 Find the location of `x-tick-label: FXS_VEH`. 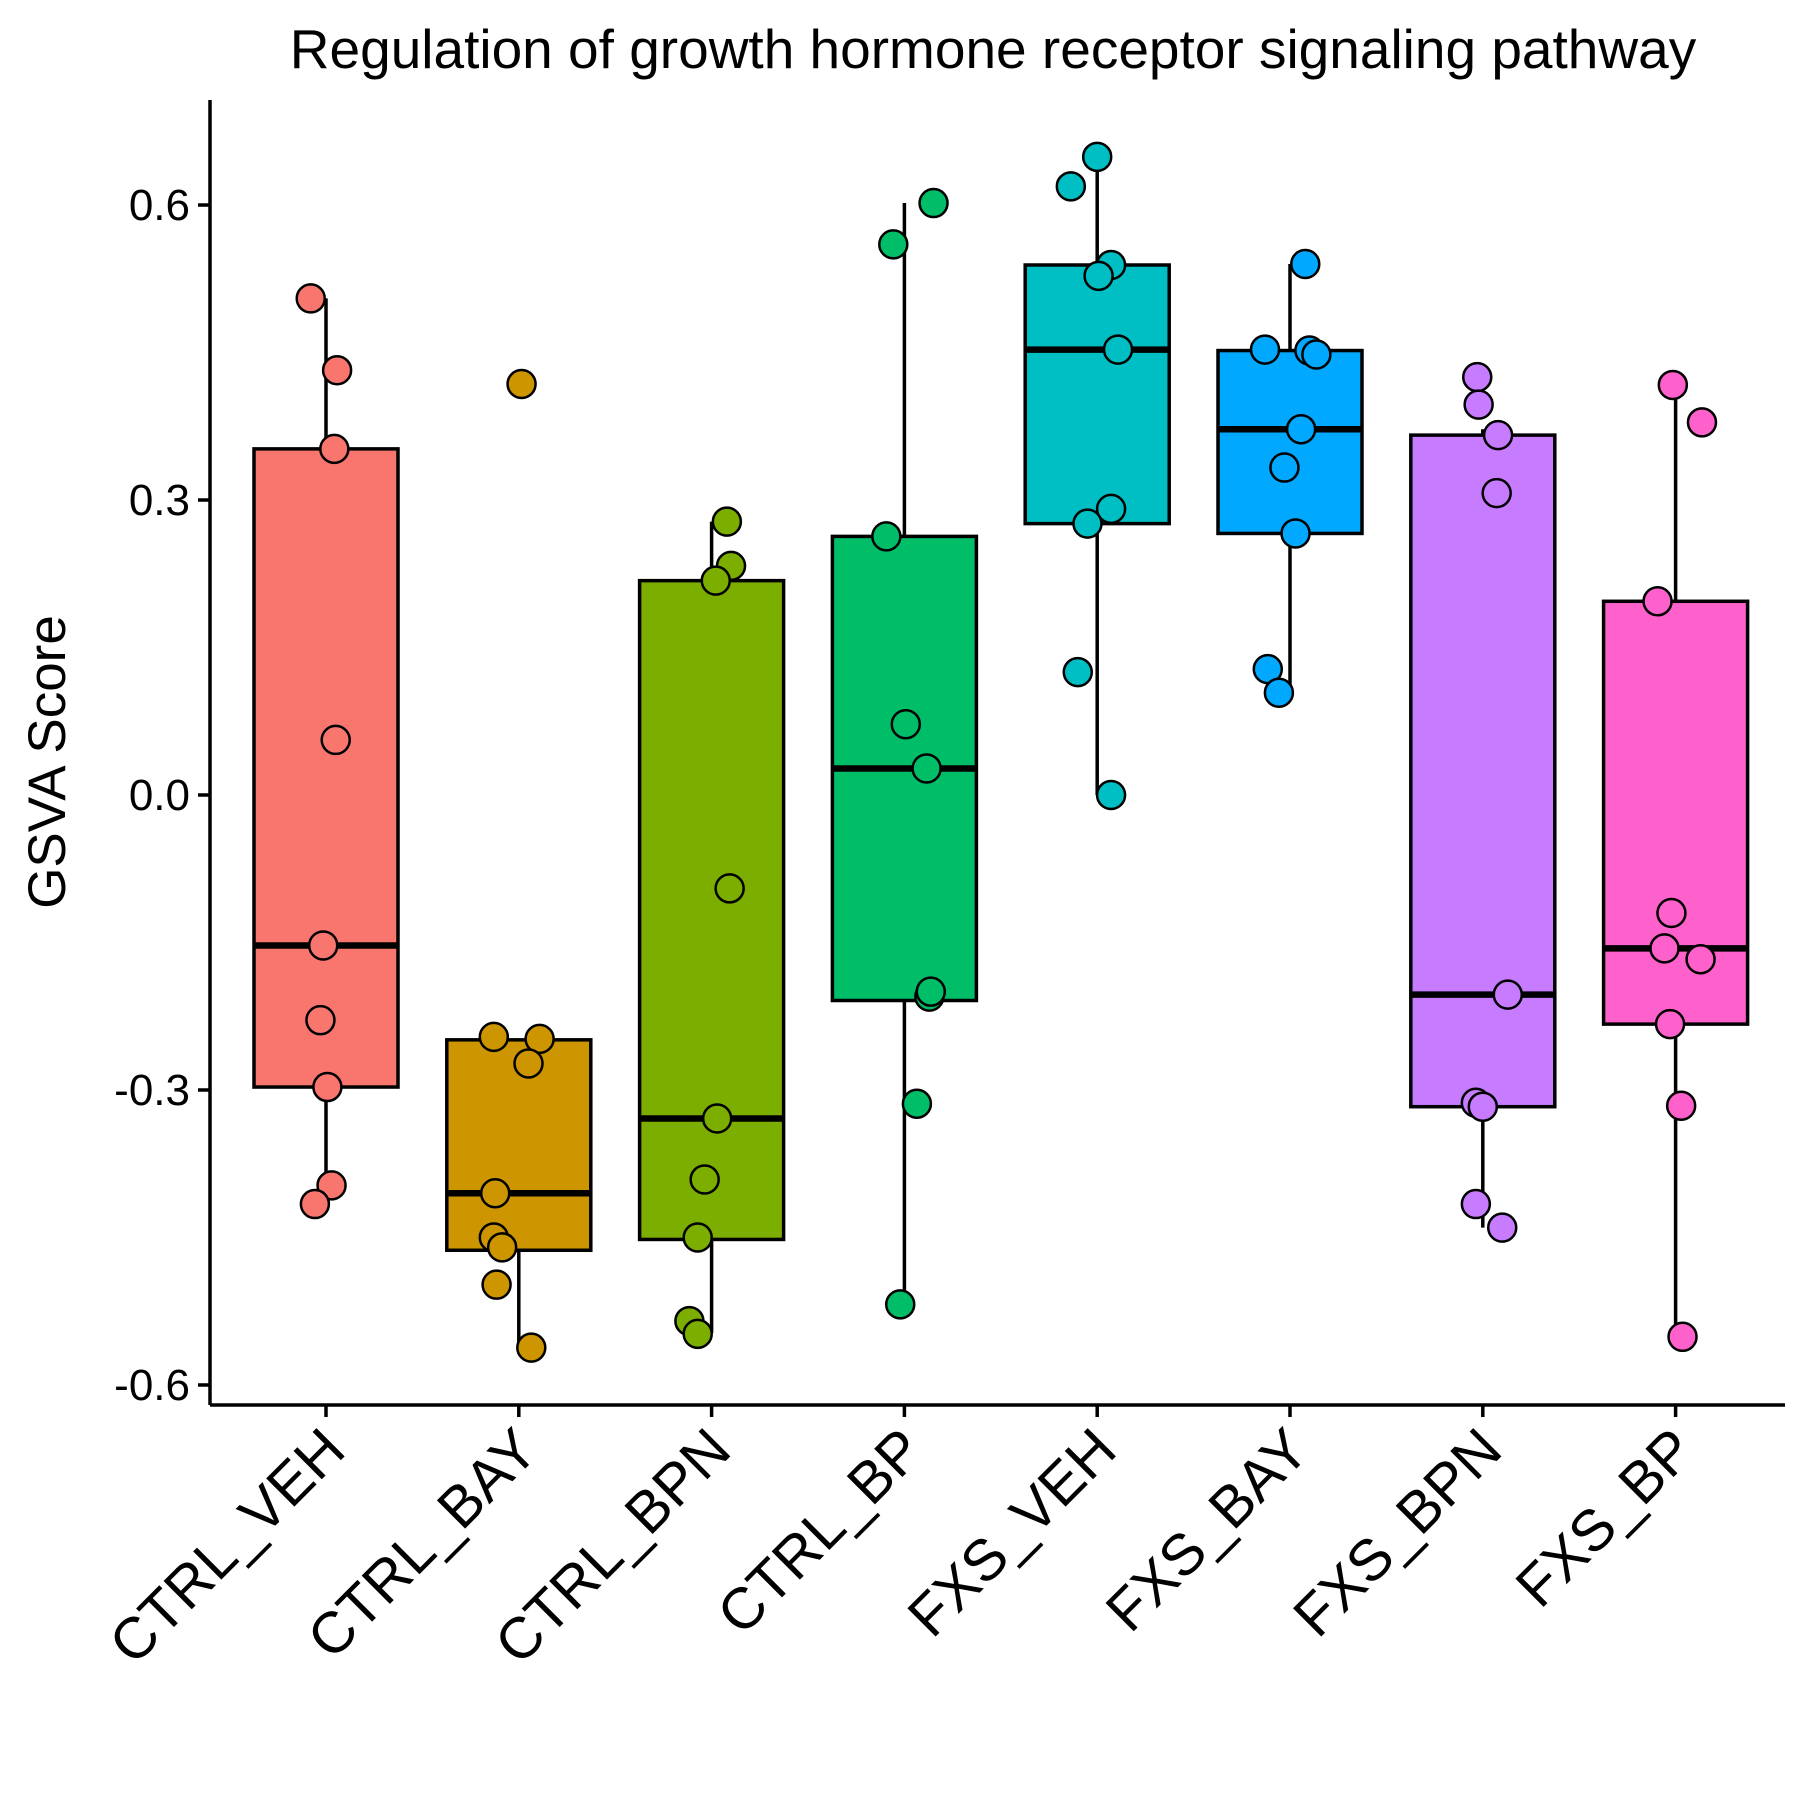

x-tick-label: FXS_VEH is located at coordinates (1012, 1532).